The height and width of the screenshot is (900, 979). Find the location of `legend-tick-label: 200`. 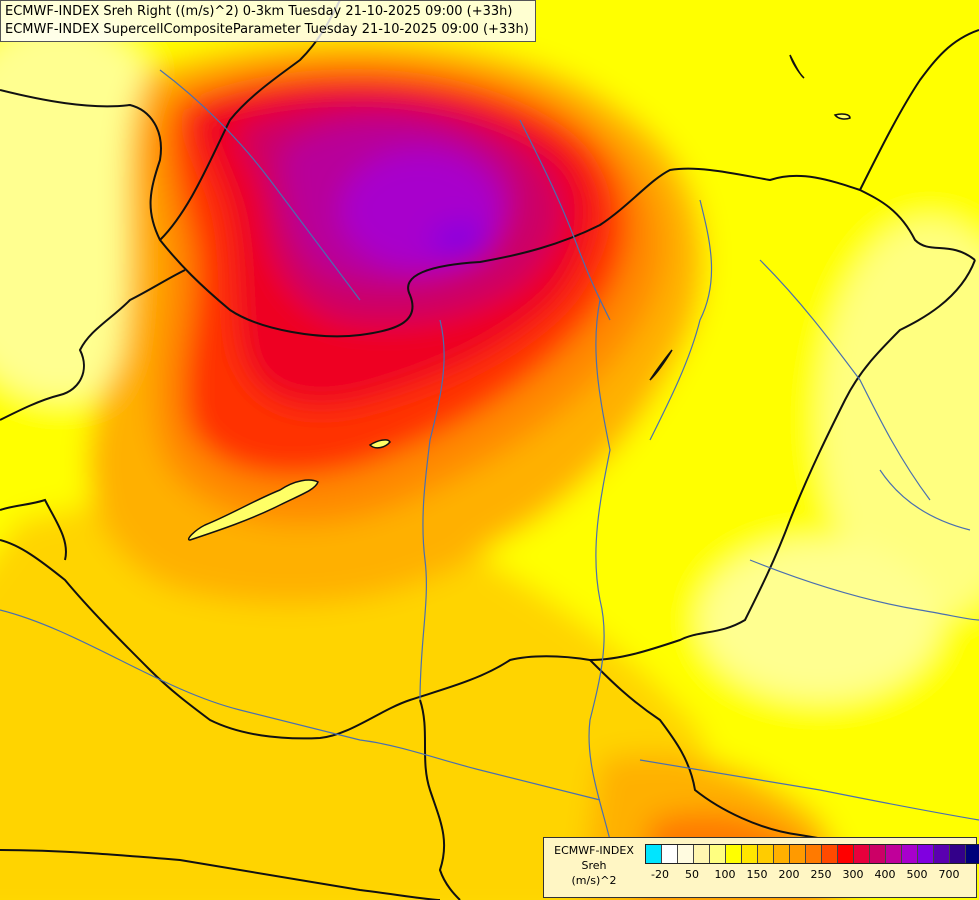

legend-tick-label: 200 is located at coordinates (789, 874).